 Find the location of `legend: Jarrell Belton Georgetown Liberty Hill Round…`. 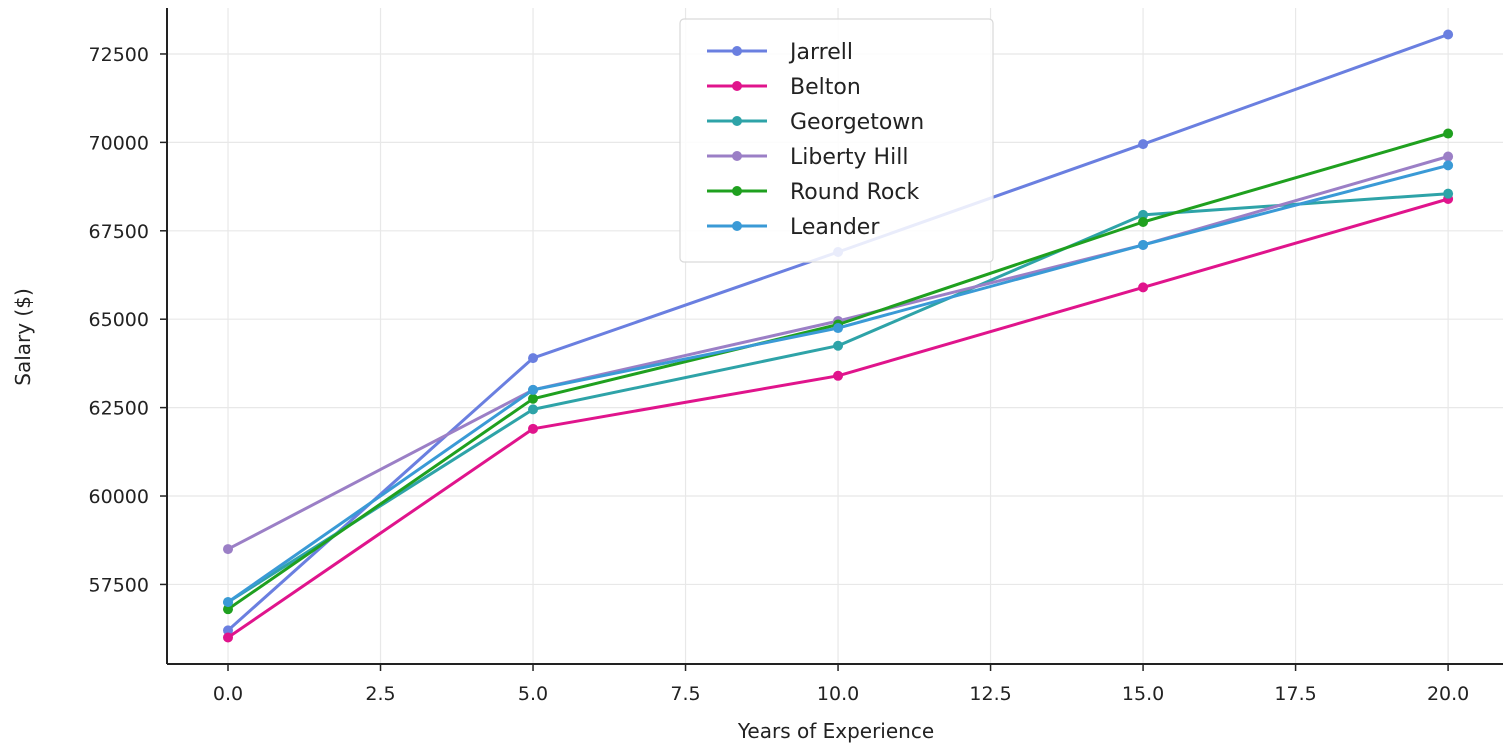

legend: Jarrell Belton Georgetown Liberty Hill Round… is located at coordinates (836, 140).